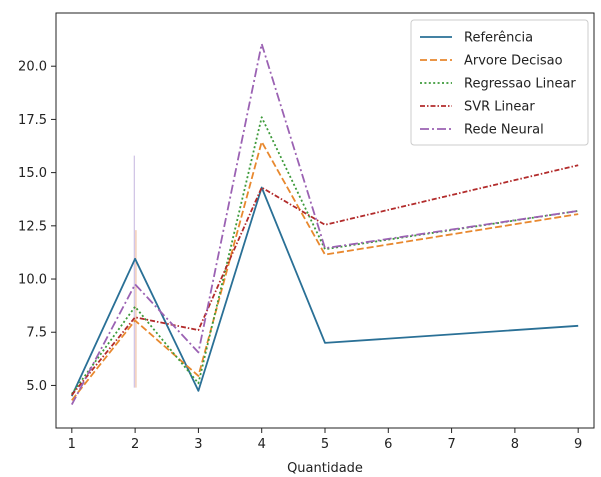 The width and height of the screenshot is (601, 477). I want to click on legend-entry: SVR Linear, so click(499, 107).